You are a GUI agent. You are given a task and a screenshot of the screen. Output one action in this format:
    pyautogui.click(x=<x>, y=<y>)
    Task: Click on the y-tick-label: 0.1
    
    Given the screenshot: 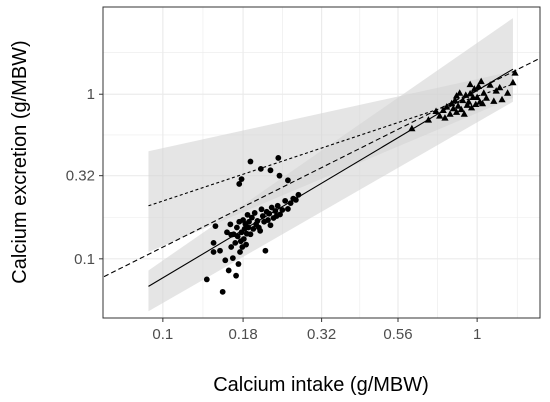 What is the action you would take?
    pyautogui.click(x=84, y=259)
    